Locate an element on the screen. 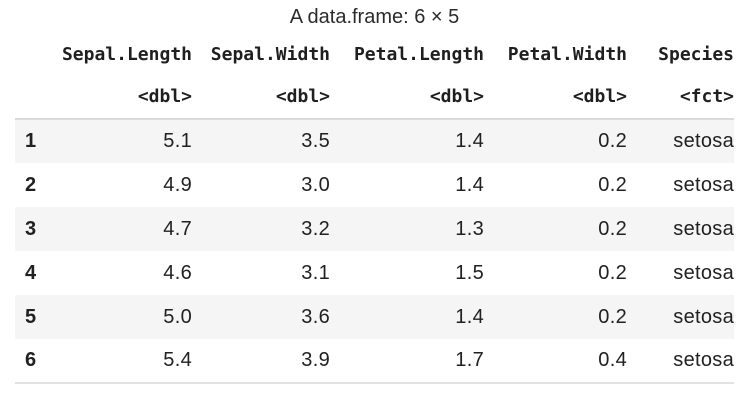 This screenshot has width=748, height=400. cell-sepal-width: 3.0 is located at coordinates (315, 184).